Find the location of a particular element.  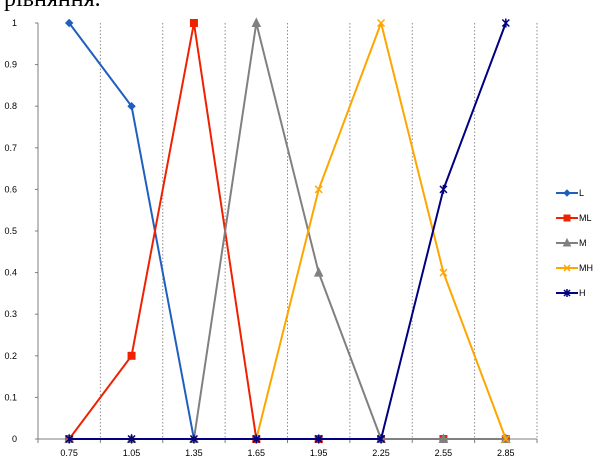

y-tick-label: 1 is located at coordinates (14, 23).